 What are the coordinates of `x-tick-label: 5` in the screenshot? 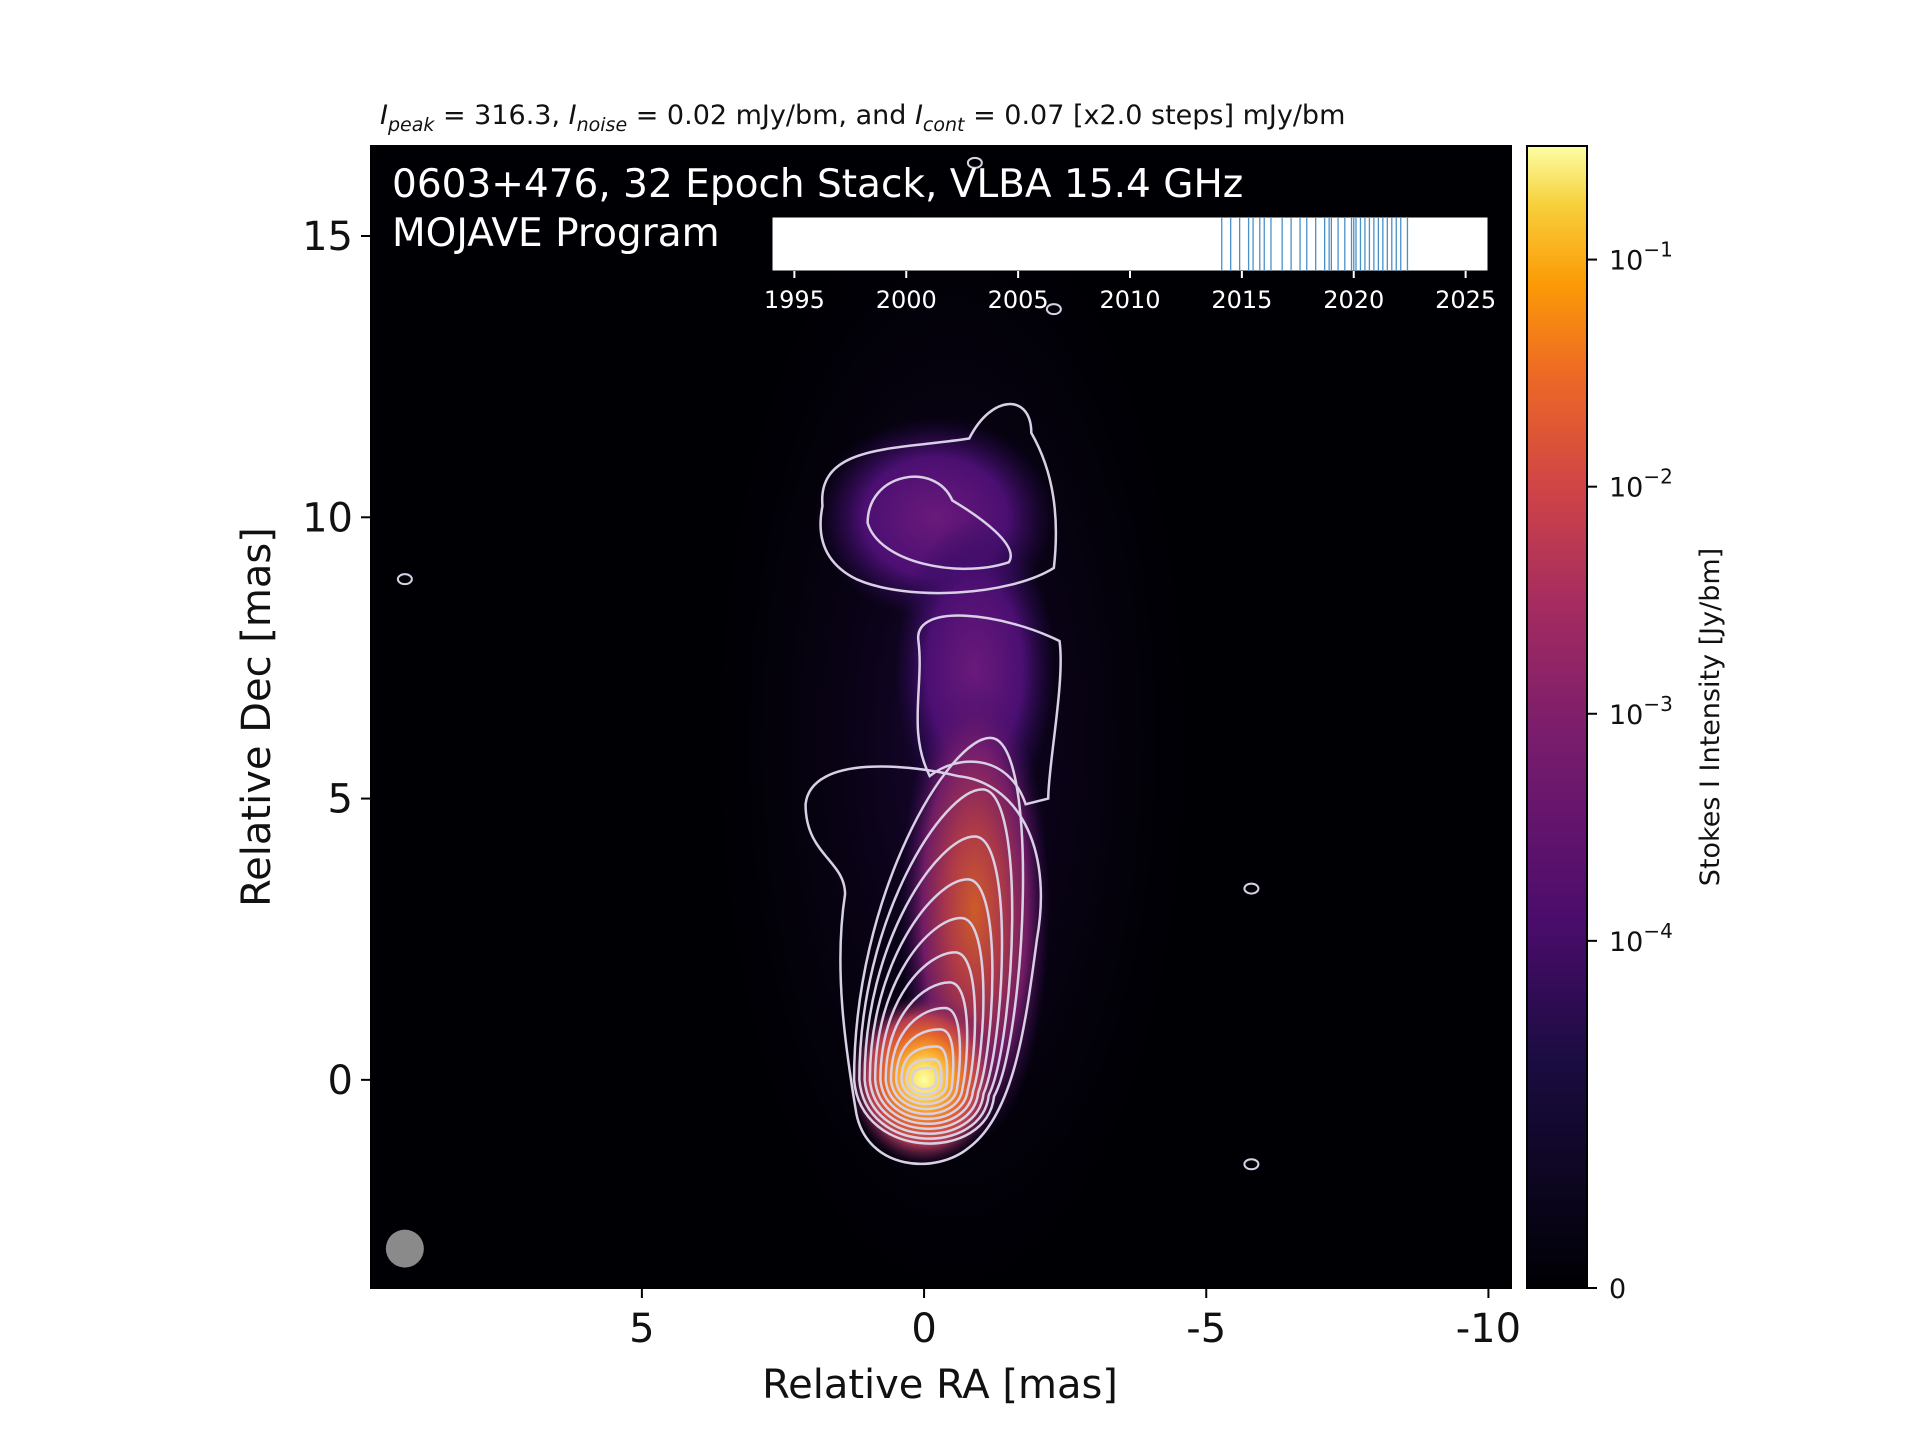 It's located at (641, 1329).